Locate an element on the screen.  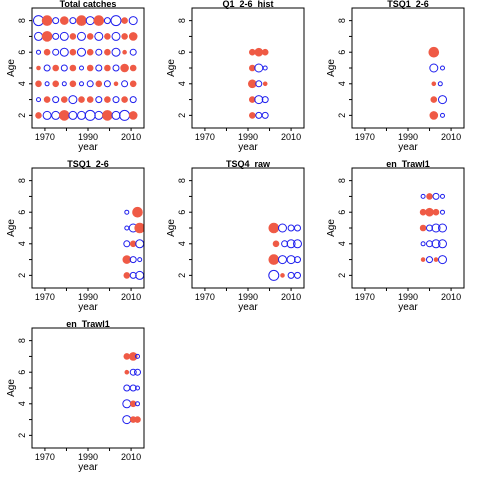
panel-6: en_Trawl1 1970 1990 2010 2 4 6 8 year Age is located at coordinates (395, 236).